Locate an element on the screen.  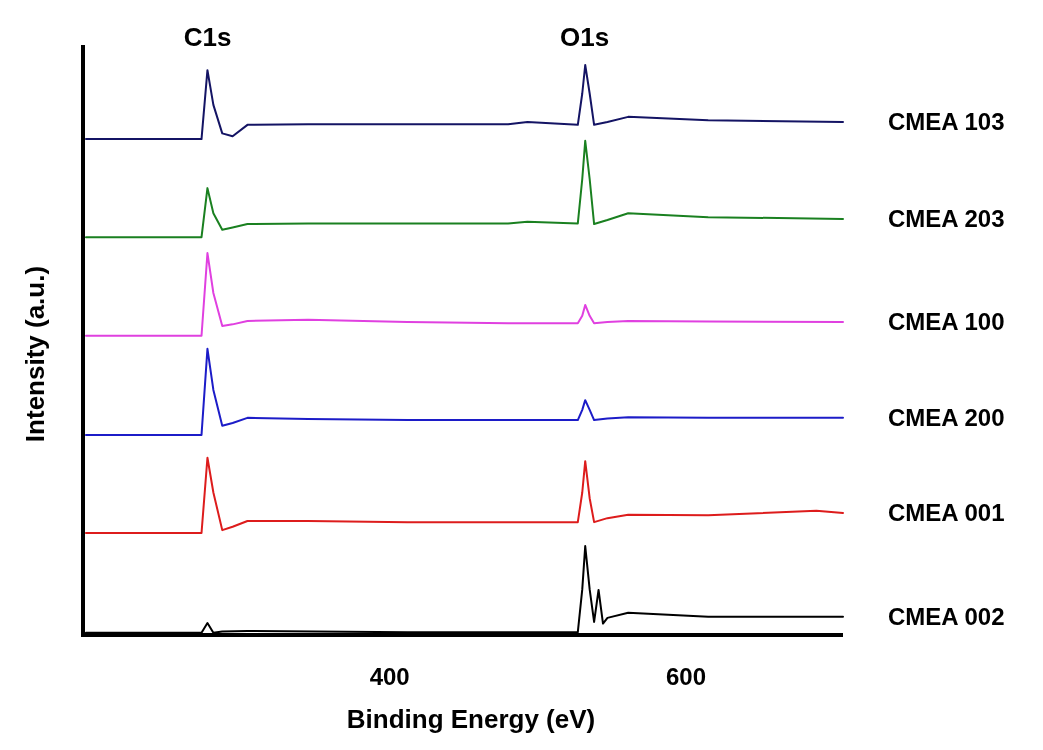
series-label: CMEA 203 is located at coordinates (946, 218).